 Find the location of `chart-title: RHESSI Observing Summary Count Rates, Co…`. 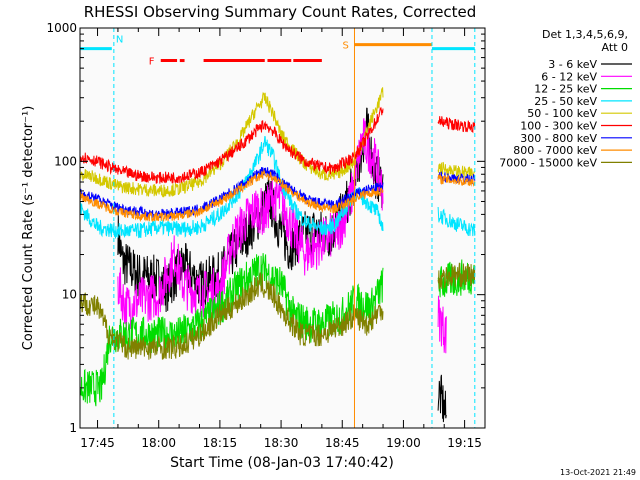

chart-title: RHESSI Observing Summary Count Rates, Co… is located at coordinates (280, 12).